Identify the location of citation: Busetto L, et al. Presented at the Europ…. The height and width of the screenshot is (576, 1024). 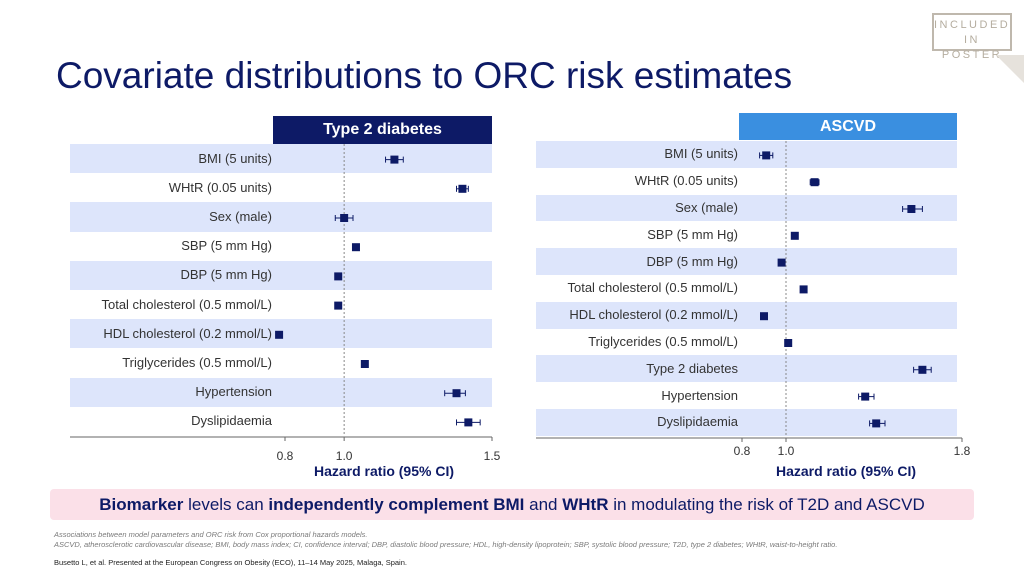
(230, 562).